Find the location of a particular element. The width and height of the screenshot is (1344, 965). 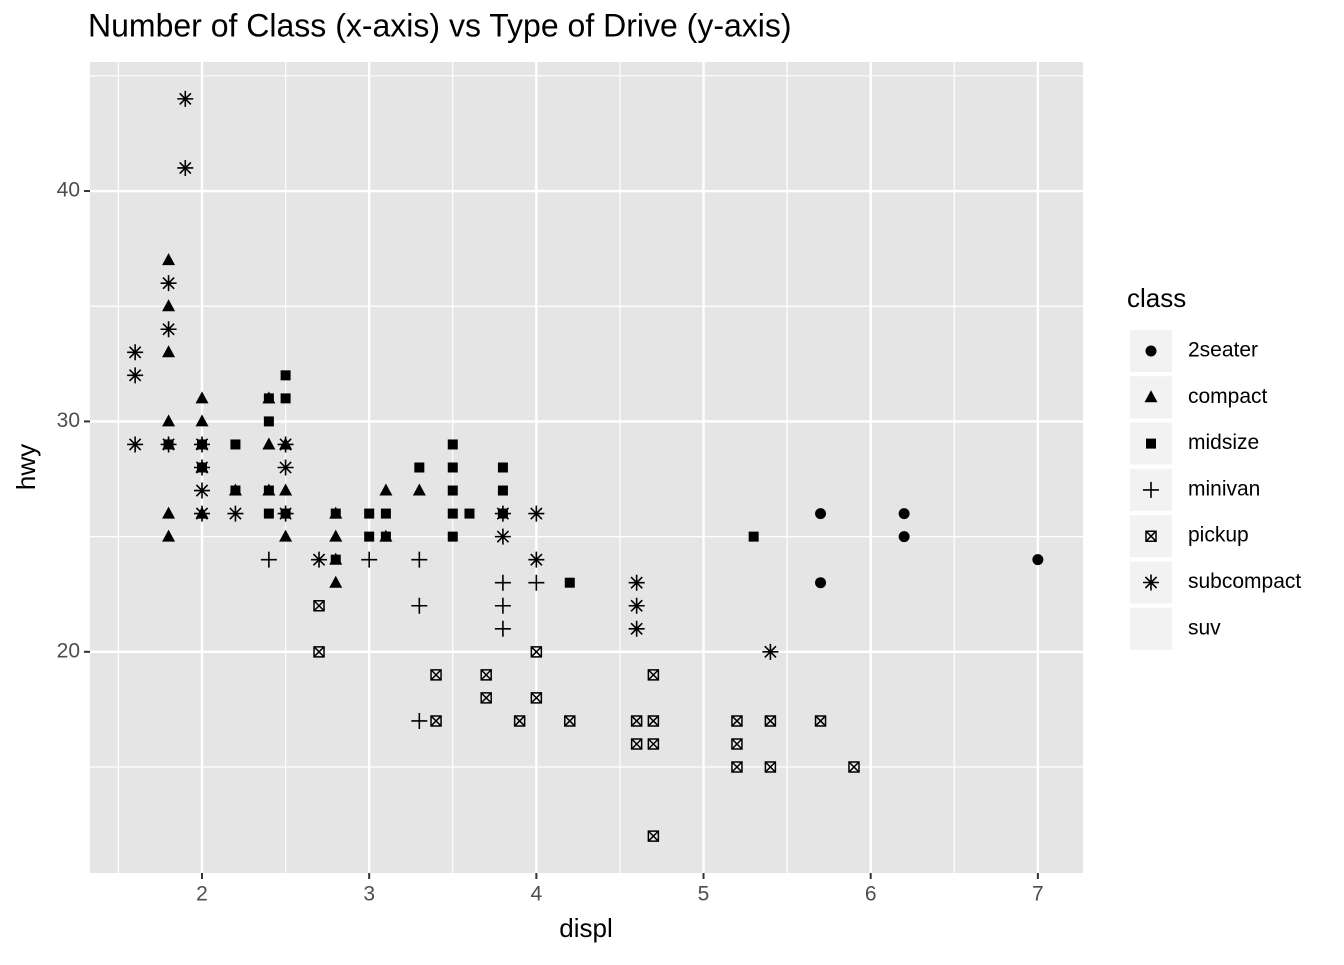

legend-label: minivan is located at coordinates (1224, 488).